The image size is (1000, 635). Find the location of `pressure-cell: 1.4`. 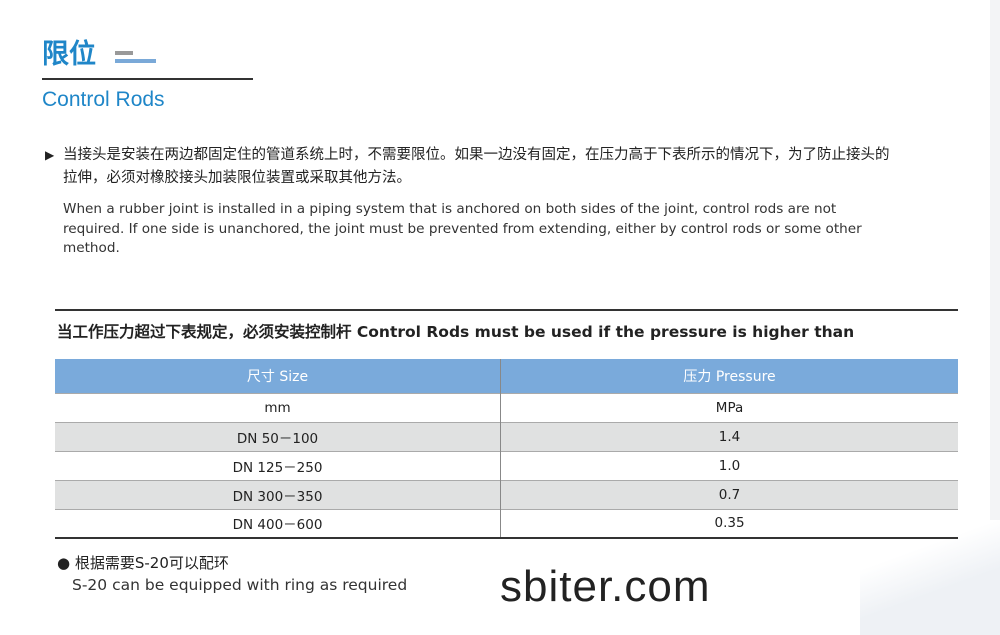

pressure-cell: 1.4 is located at coordinates (729, 436).